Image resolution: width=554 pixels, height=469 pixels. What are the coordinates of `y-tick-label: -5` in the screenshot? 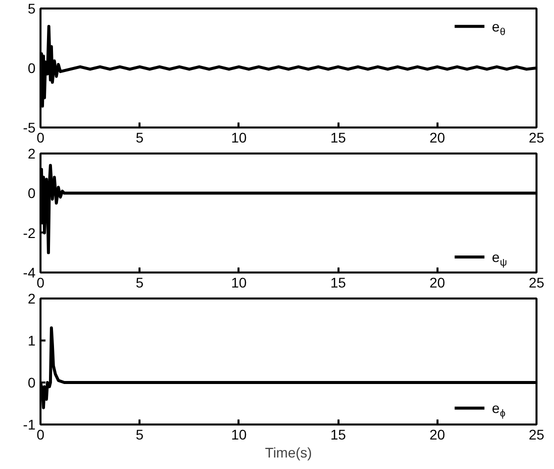 It's located at (29, 128).